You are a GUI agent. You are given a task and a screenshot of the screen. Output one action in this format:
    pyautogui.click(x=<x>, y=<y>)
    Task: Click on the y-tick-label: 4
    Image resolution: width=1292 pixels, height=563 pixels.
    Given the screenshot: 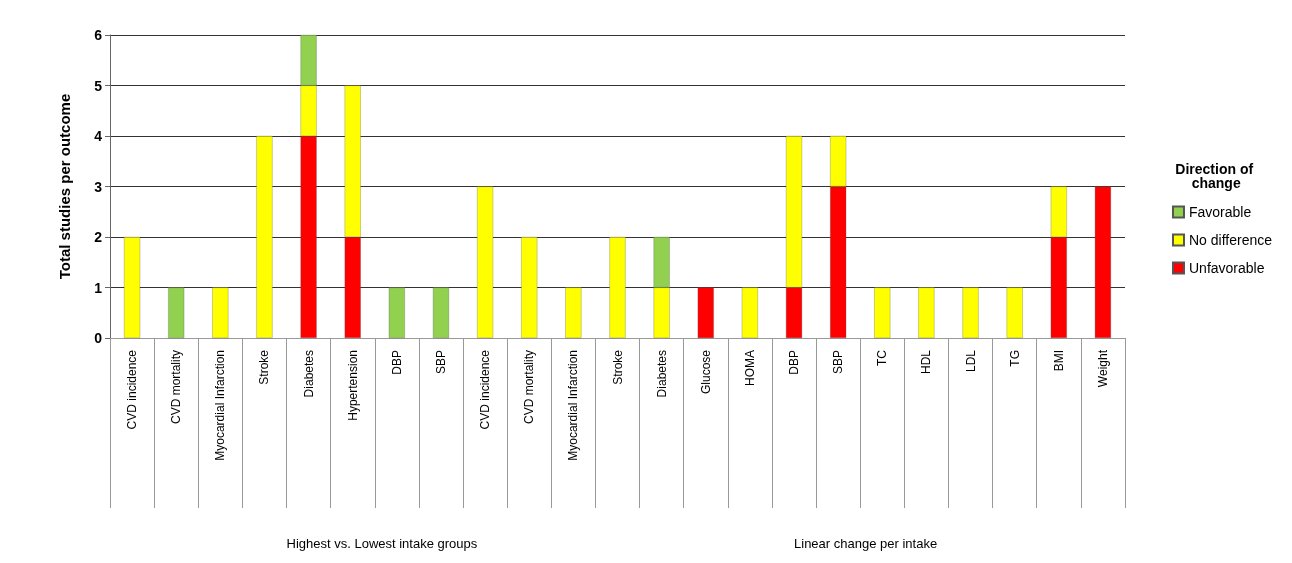 What is the action you would take?
    pyautogui.click(x=98, y=136)
    